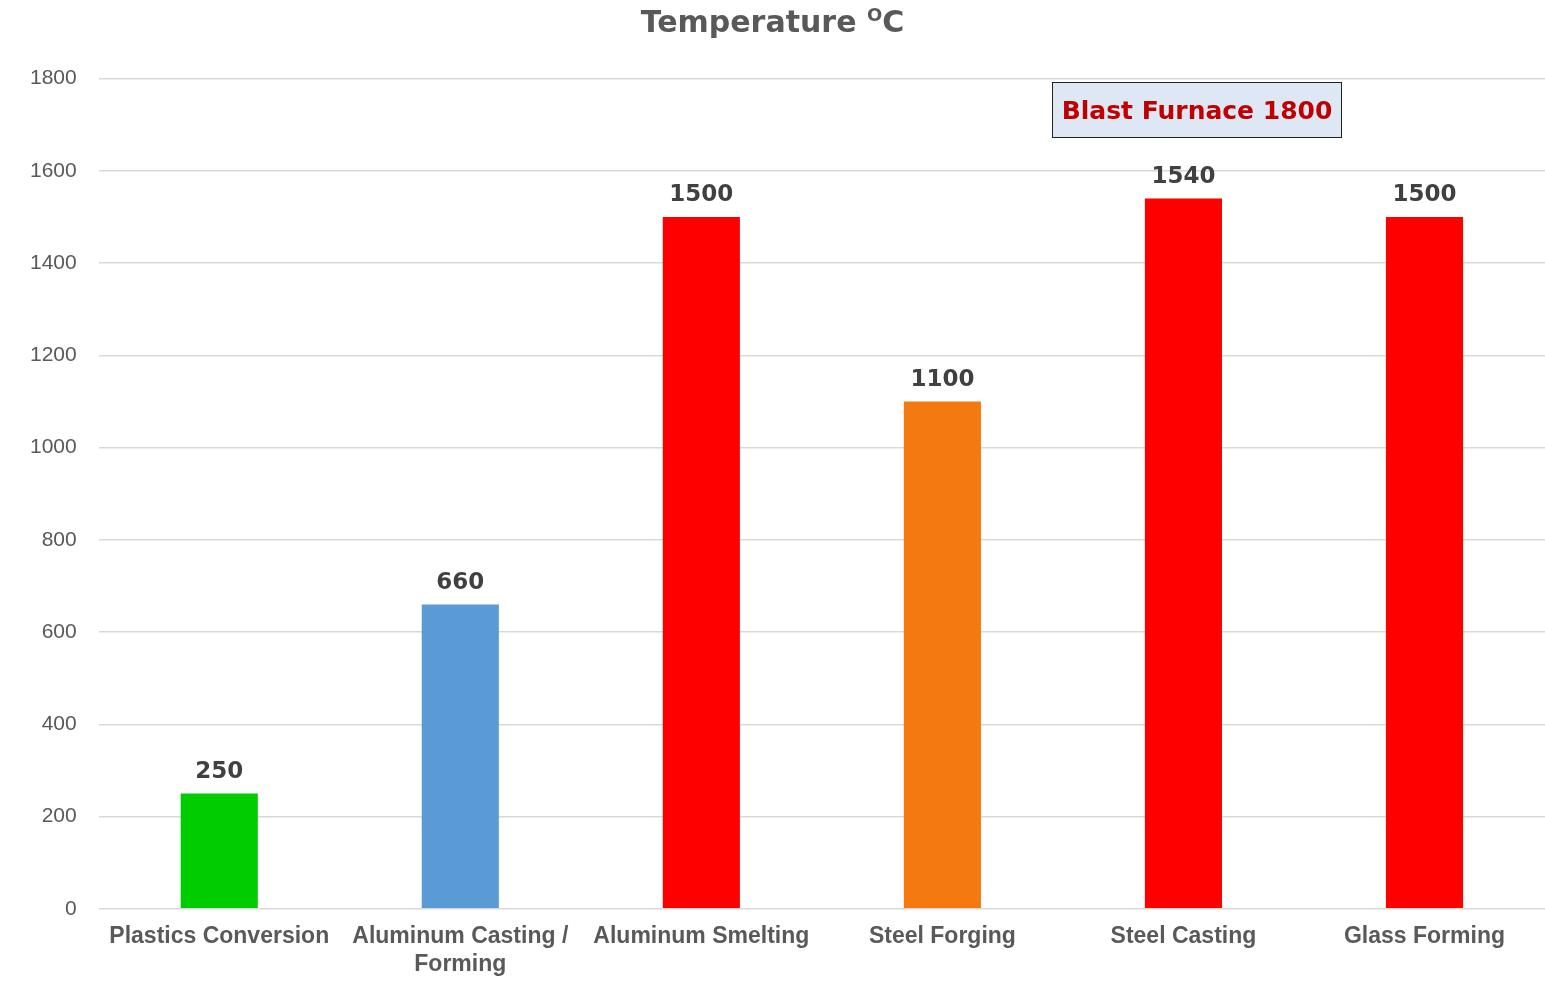 This screenshot has width=1545, height=992. I want to click on y-tick-label: 1200, so click(53, 354).